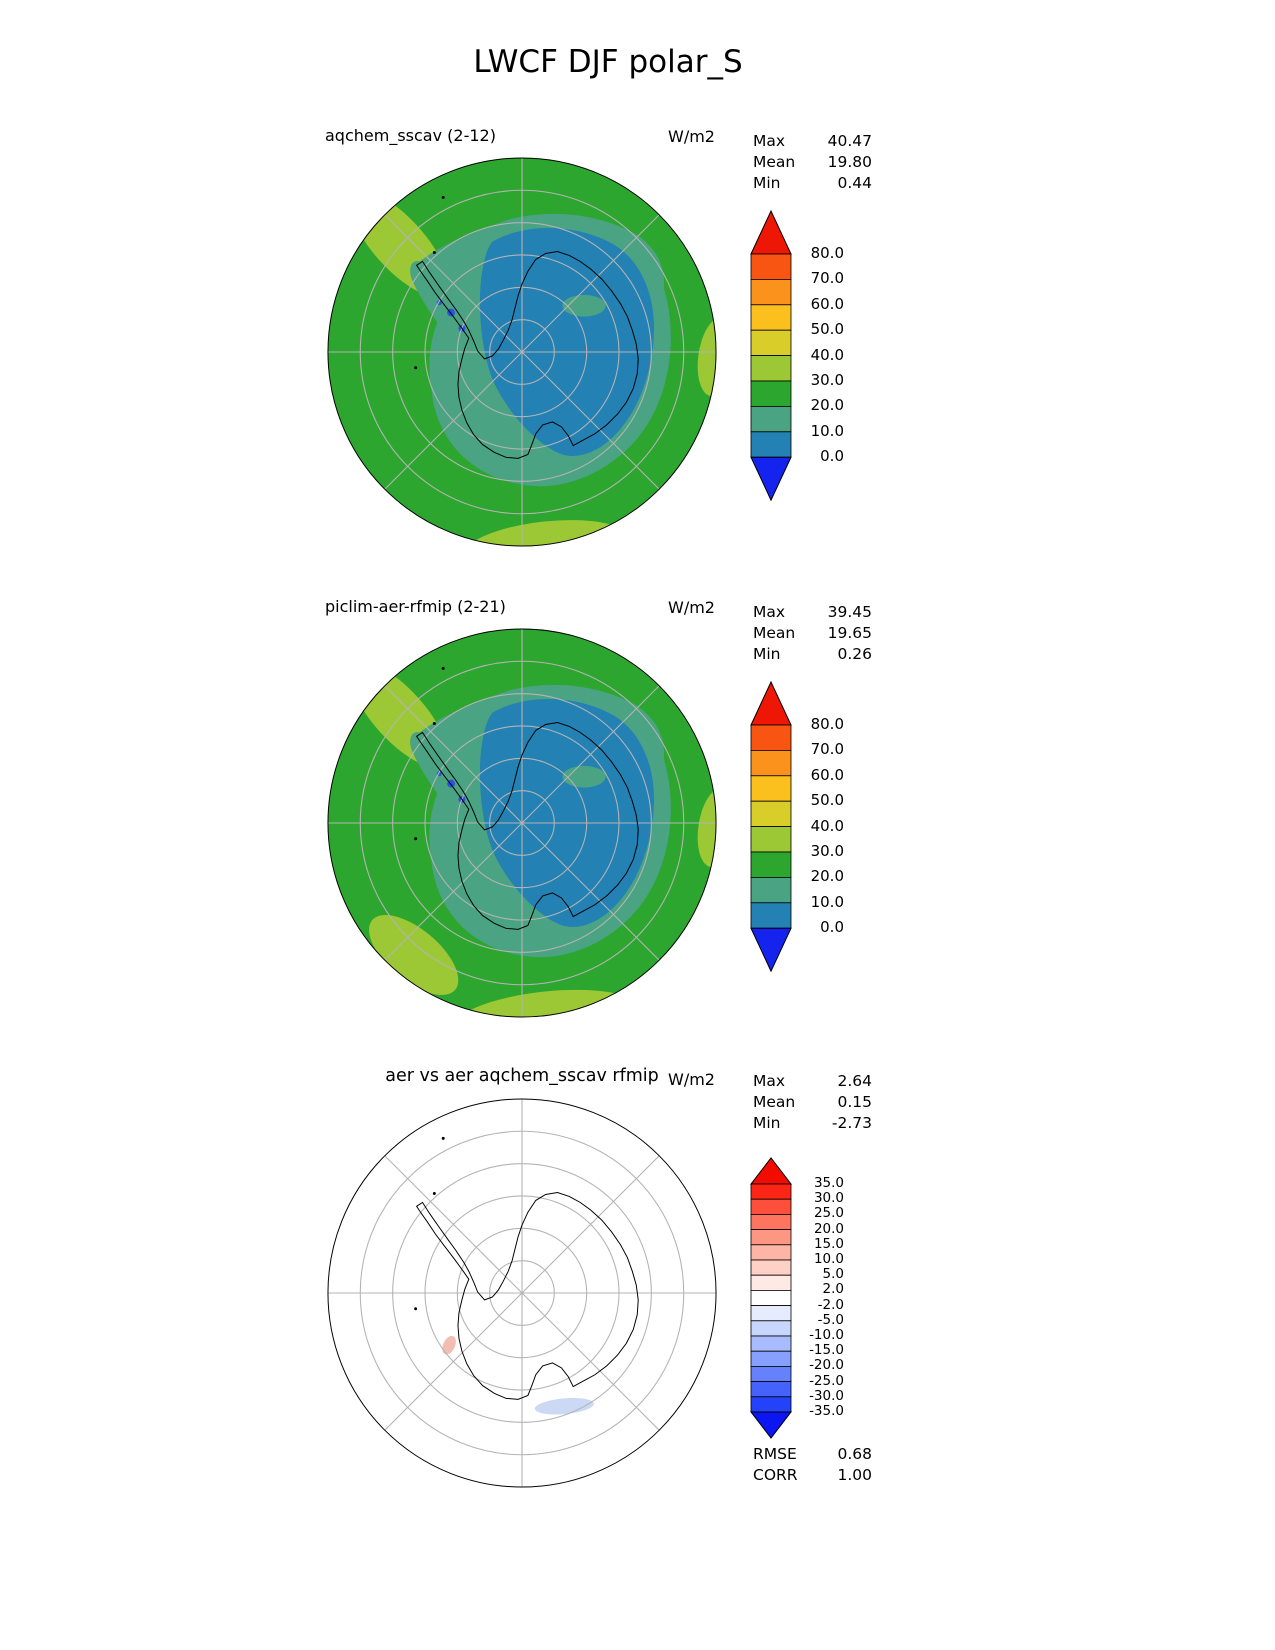 The height and width of the screenshot is (1650, 1275). What do you see at coordinates (849, 141) in the screenshot?
I see `stat-value: 40.47` at bounding box center [849, 141].